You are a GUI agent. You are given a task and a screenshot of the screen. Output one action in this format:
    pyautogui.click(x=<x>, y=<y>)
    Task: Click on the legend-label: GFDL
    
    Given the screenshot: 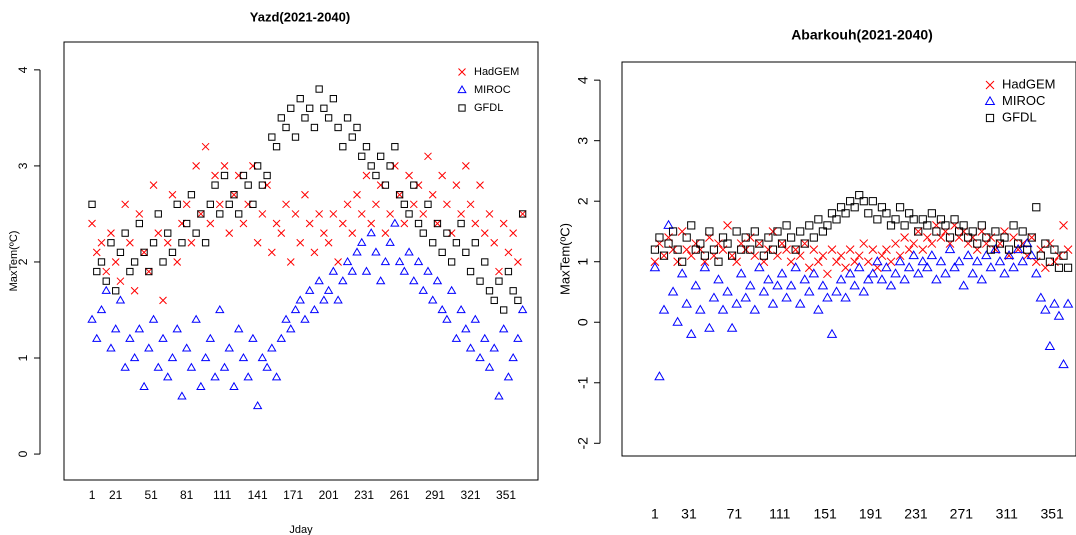 What is the action you would take?
    pyautogui.click(x=1019, y=116)
    